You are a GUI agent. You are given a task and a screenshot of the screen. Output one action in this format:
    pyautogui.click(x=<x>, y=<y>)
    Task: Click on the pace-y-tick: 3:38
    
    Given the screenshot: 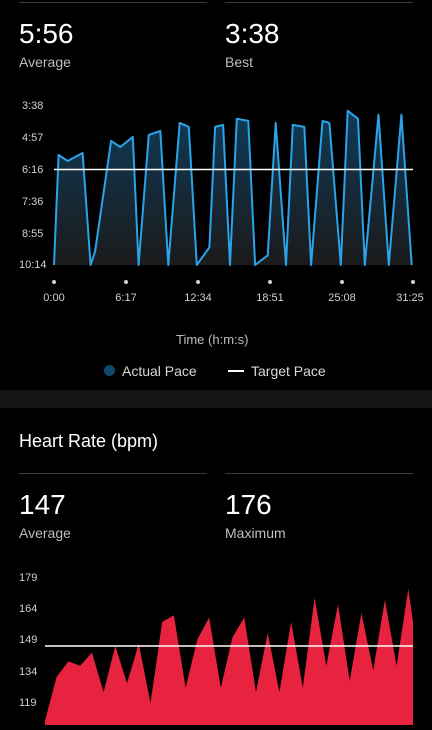 What is the action you would take?
    pyautogui.click(x=33, y=106)
    